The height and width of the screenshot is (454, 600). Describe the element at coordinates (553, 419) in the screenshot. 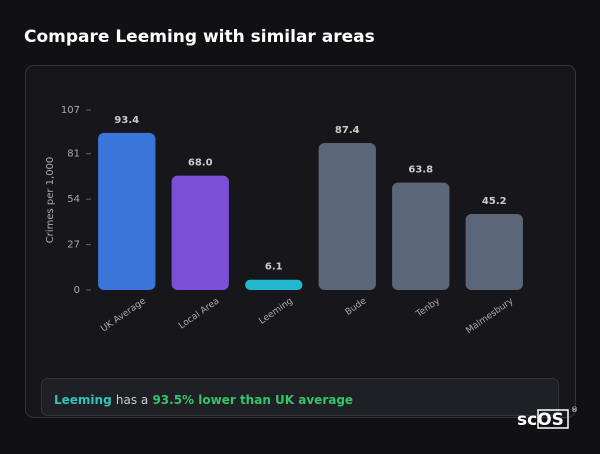

I see `logo-box` at that location.